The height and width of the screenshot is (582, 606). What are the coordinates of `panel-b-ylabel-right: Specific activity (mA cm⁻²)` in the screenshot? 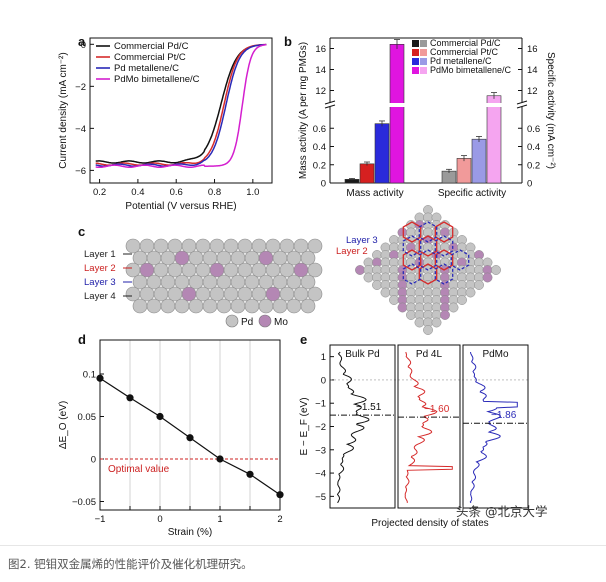 It's located at (550, 110).